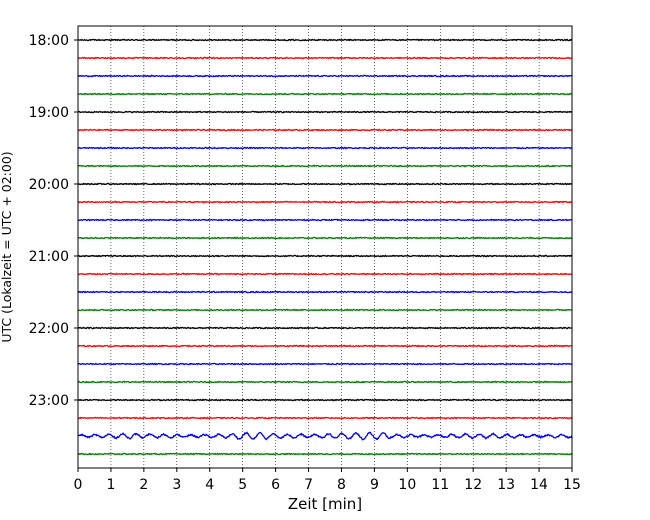  Describe the element at coordinates (49, 113) in the screenshot. I see `y-tick-label: 19:00` at that location.